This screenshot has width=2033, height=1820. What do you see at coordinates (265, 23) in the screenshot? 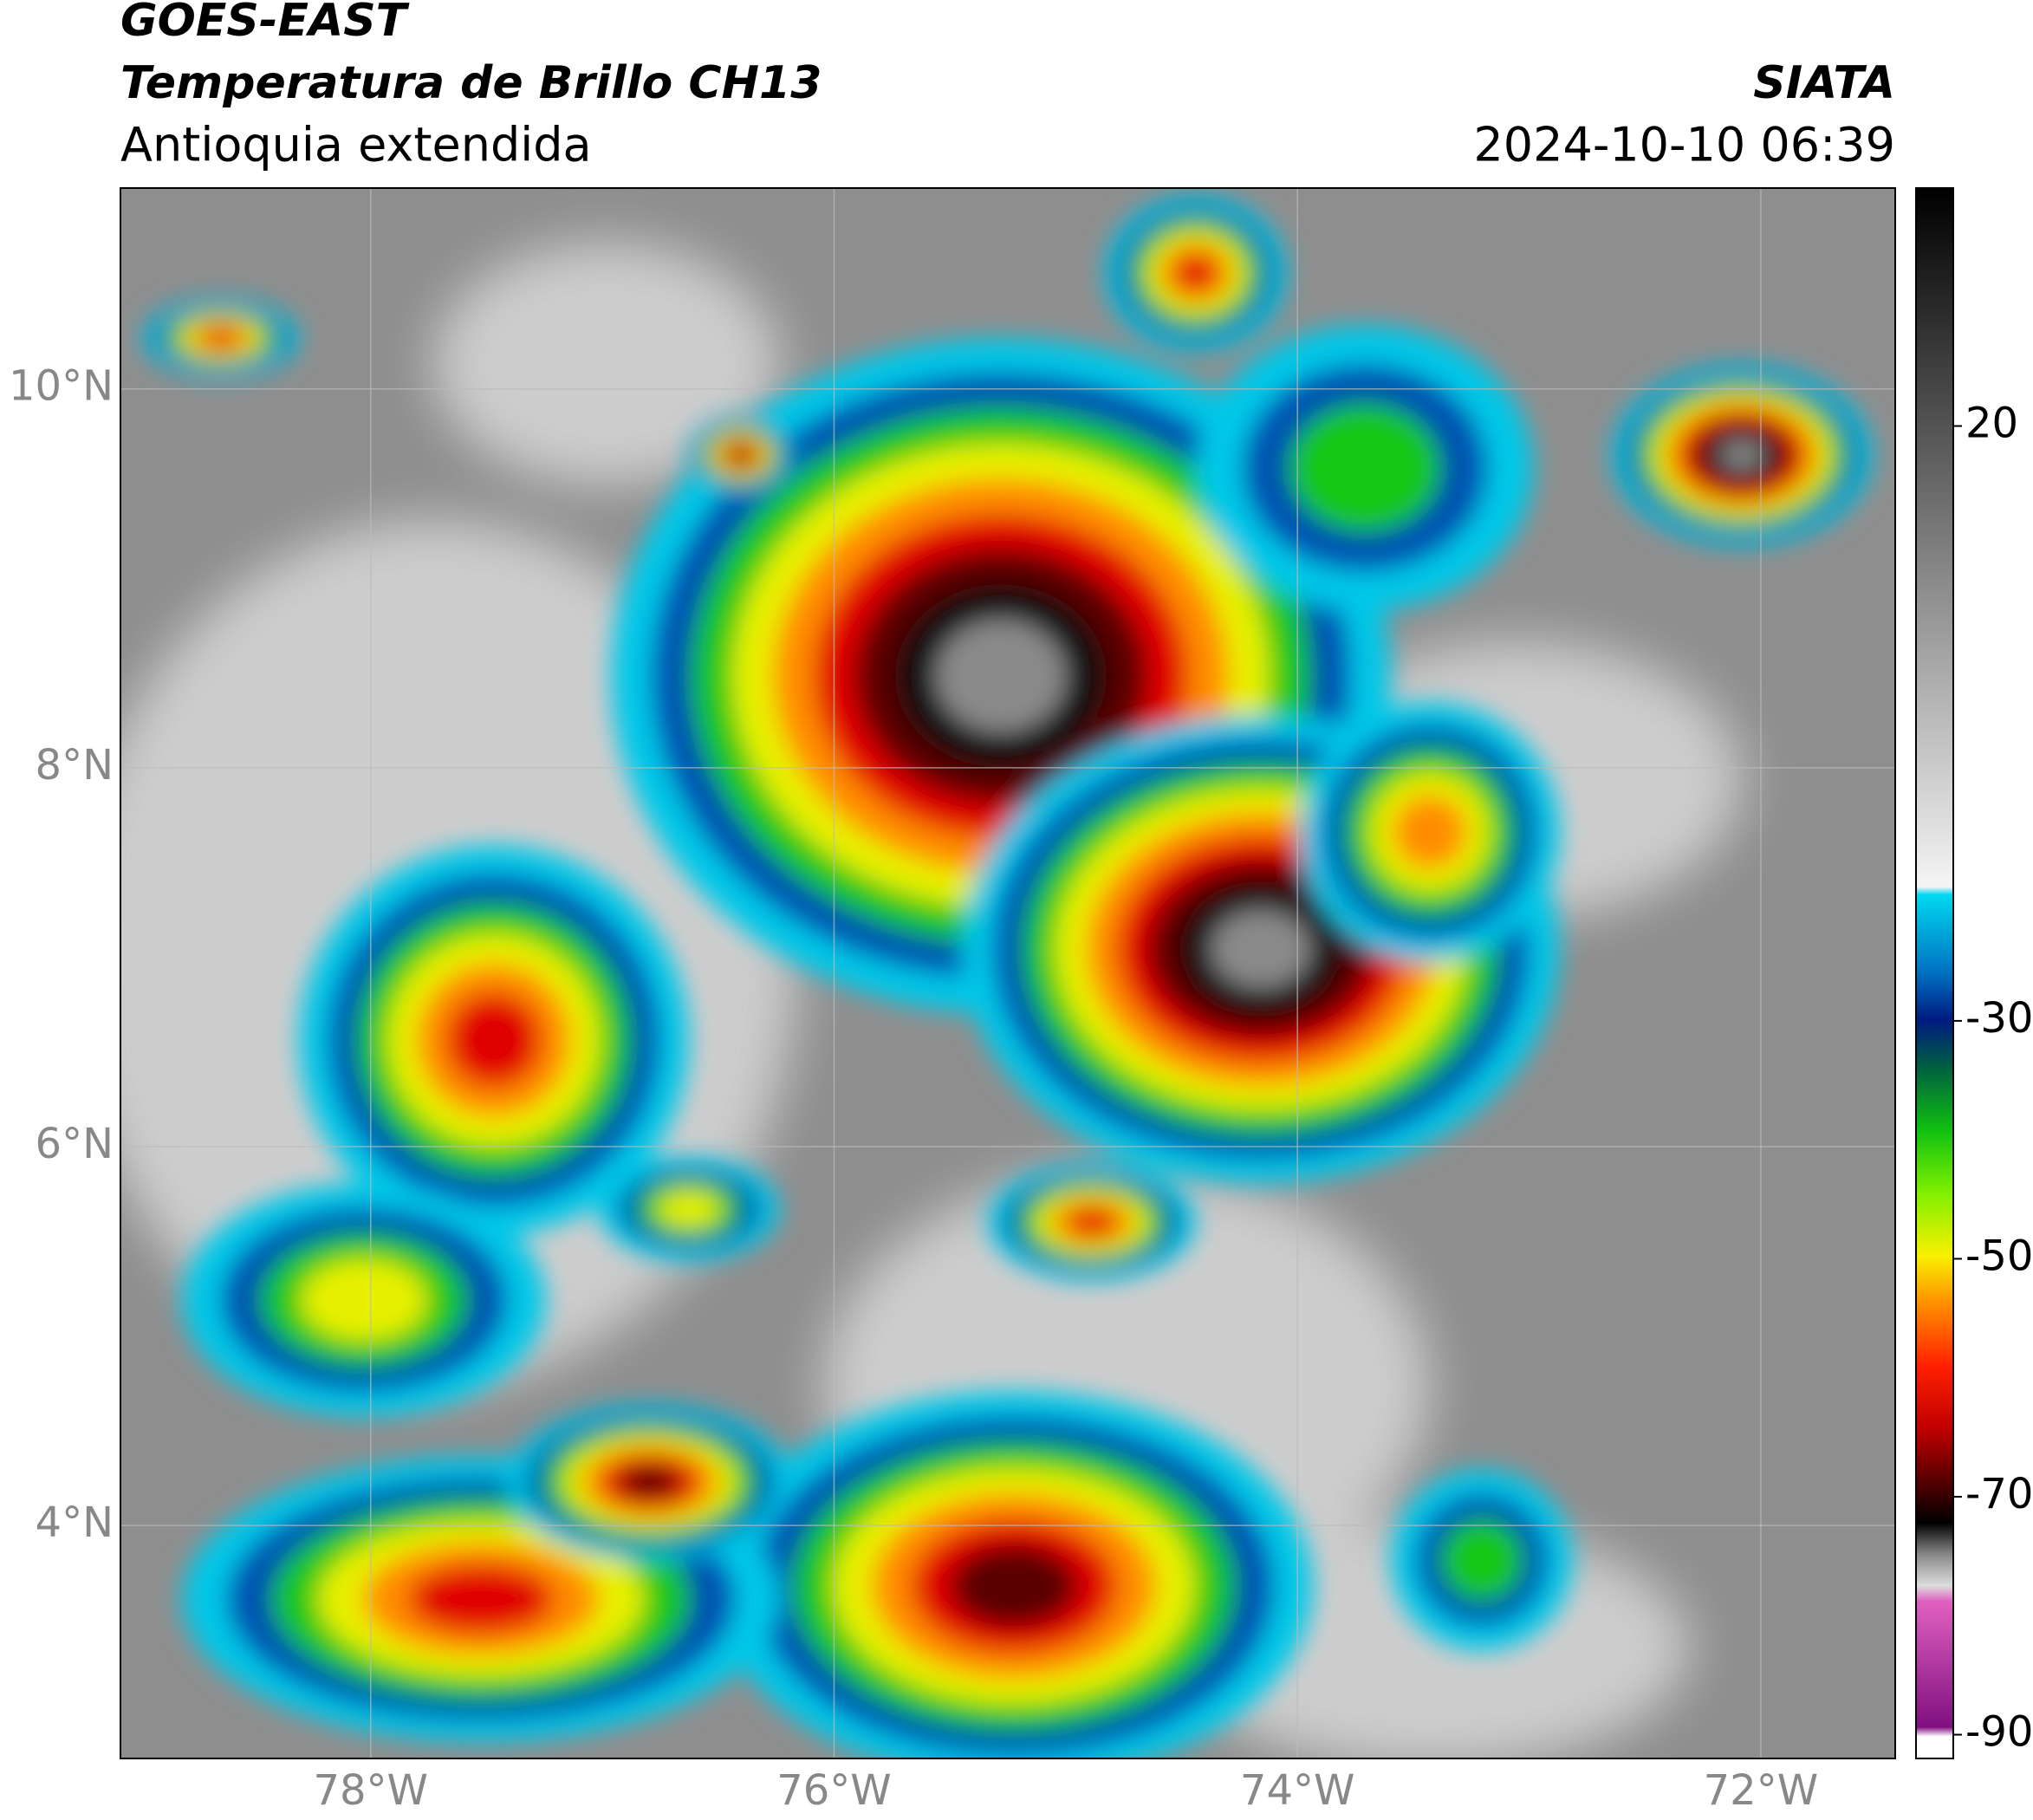
I see `title: GOES-EAST` at bounding box center [265, 23].